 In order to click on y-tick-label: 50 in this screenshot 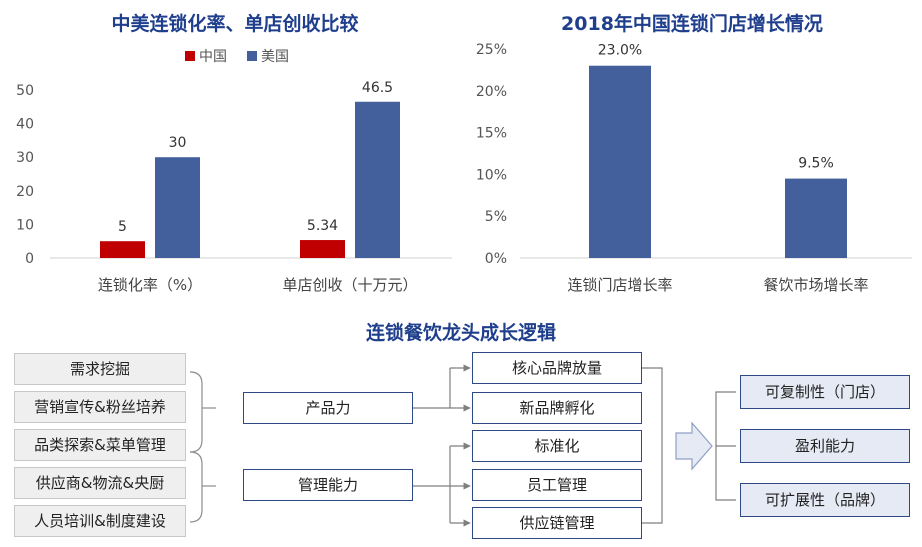, I will do `click(25, 91)`.